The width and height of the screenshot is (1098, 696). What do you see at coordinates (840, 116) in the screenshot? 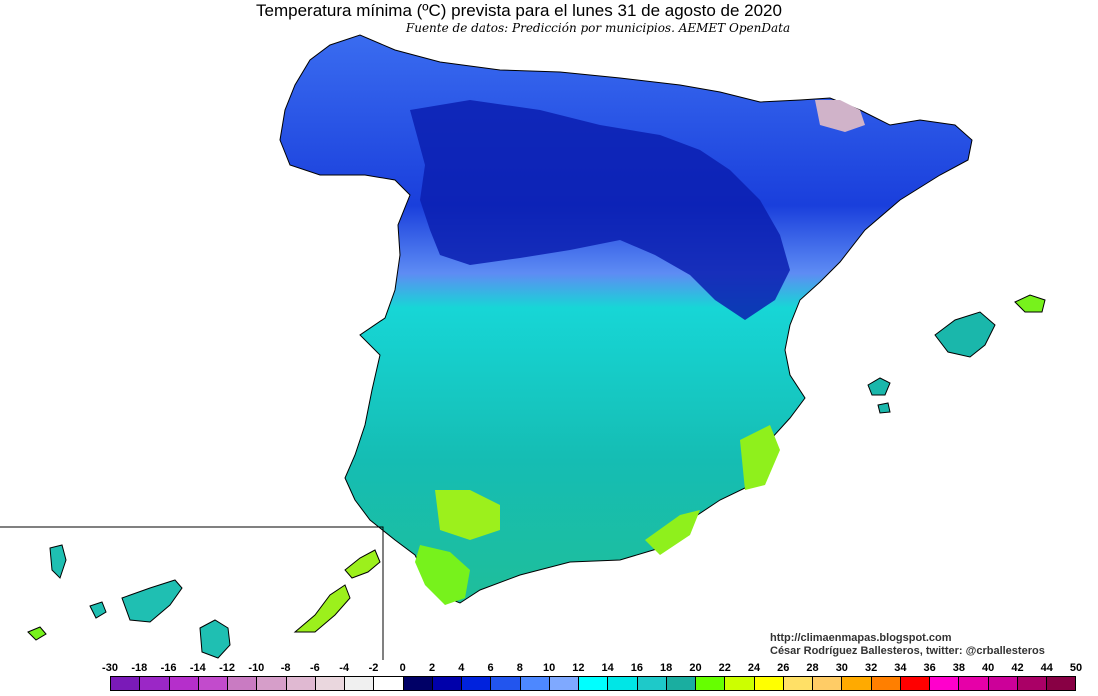
I see `pyrenees-patch` at bounding box center [840, 116].